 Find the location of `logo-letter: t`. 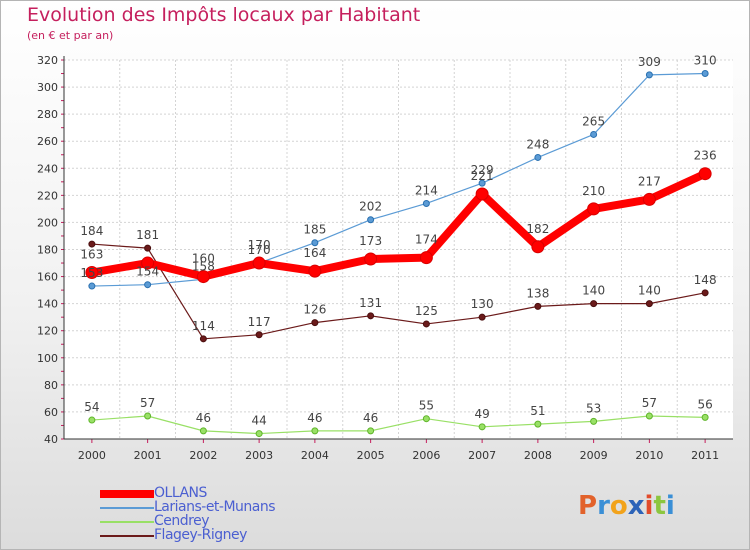

logo-letter: t is located at coordinates (659, 506).